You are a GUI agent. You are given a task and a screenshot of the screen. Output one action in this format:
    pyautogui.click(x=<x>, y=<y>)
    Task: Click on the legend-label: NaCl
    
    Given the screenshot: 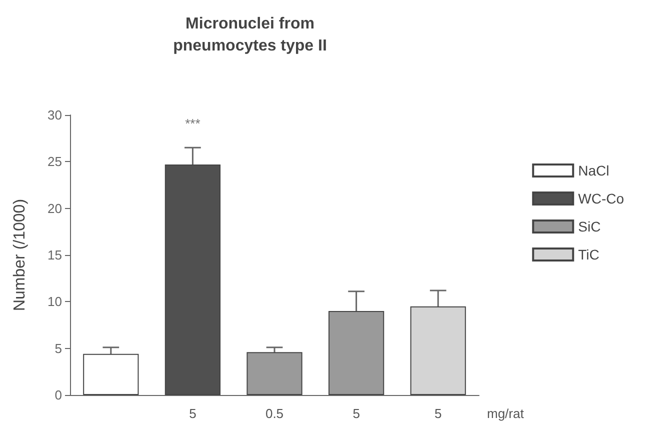 What is the action you would take?
    pyautogui.click(x=594, y=170)
    